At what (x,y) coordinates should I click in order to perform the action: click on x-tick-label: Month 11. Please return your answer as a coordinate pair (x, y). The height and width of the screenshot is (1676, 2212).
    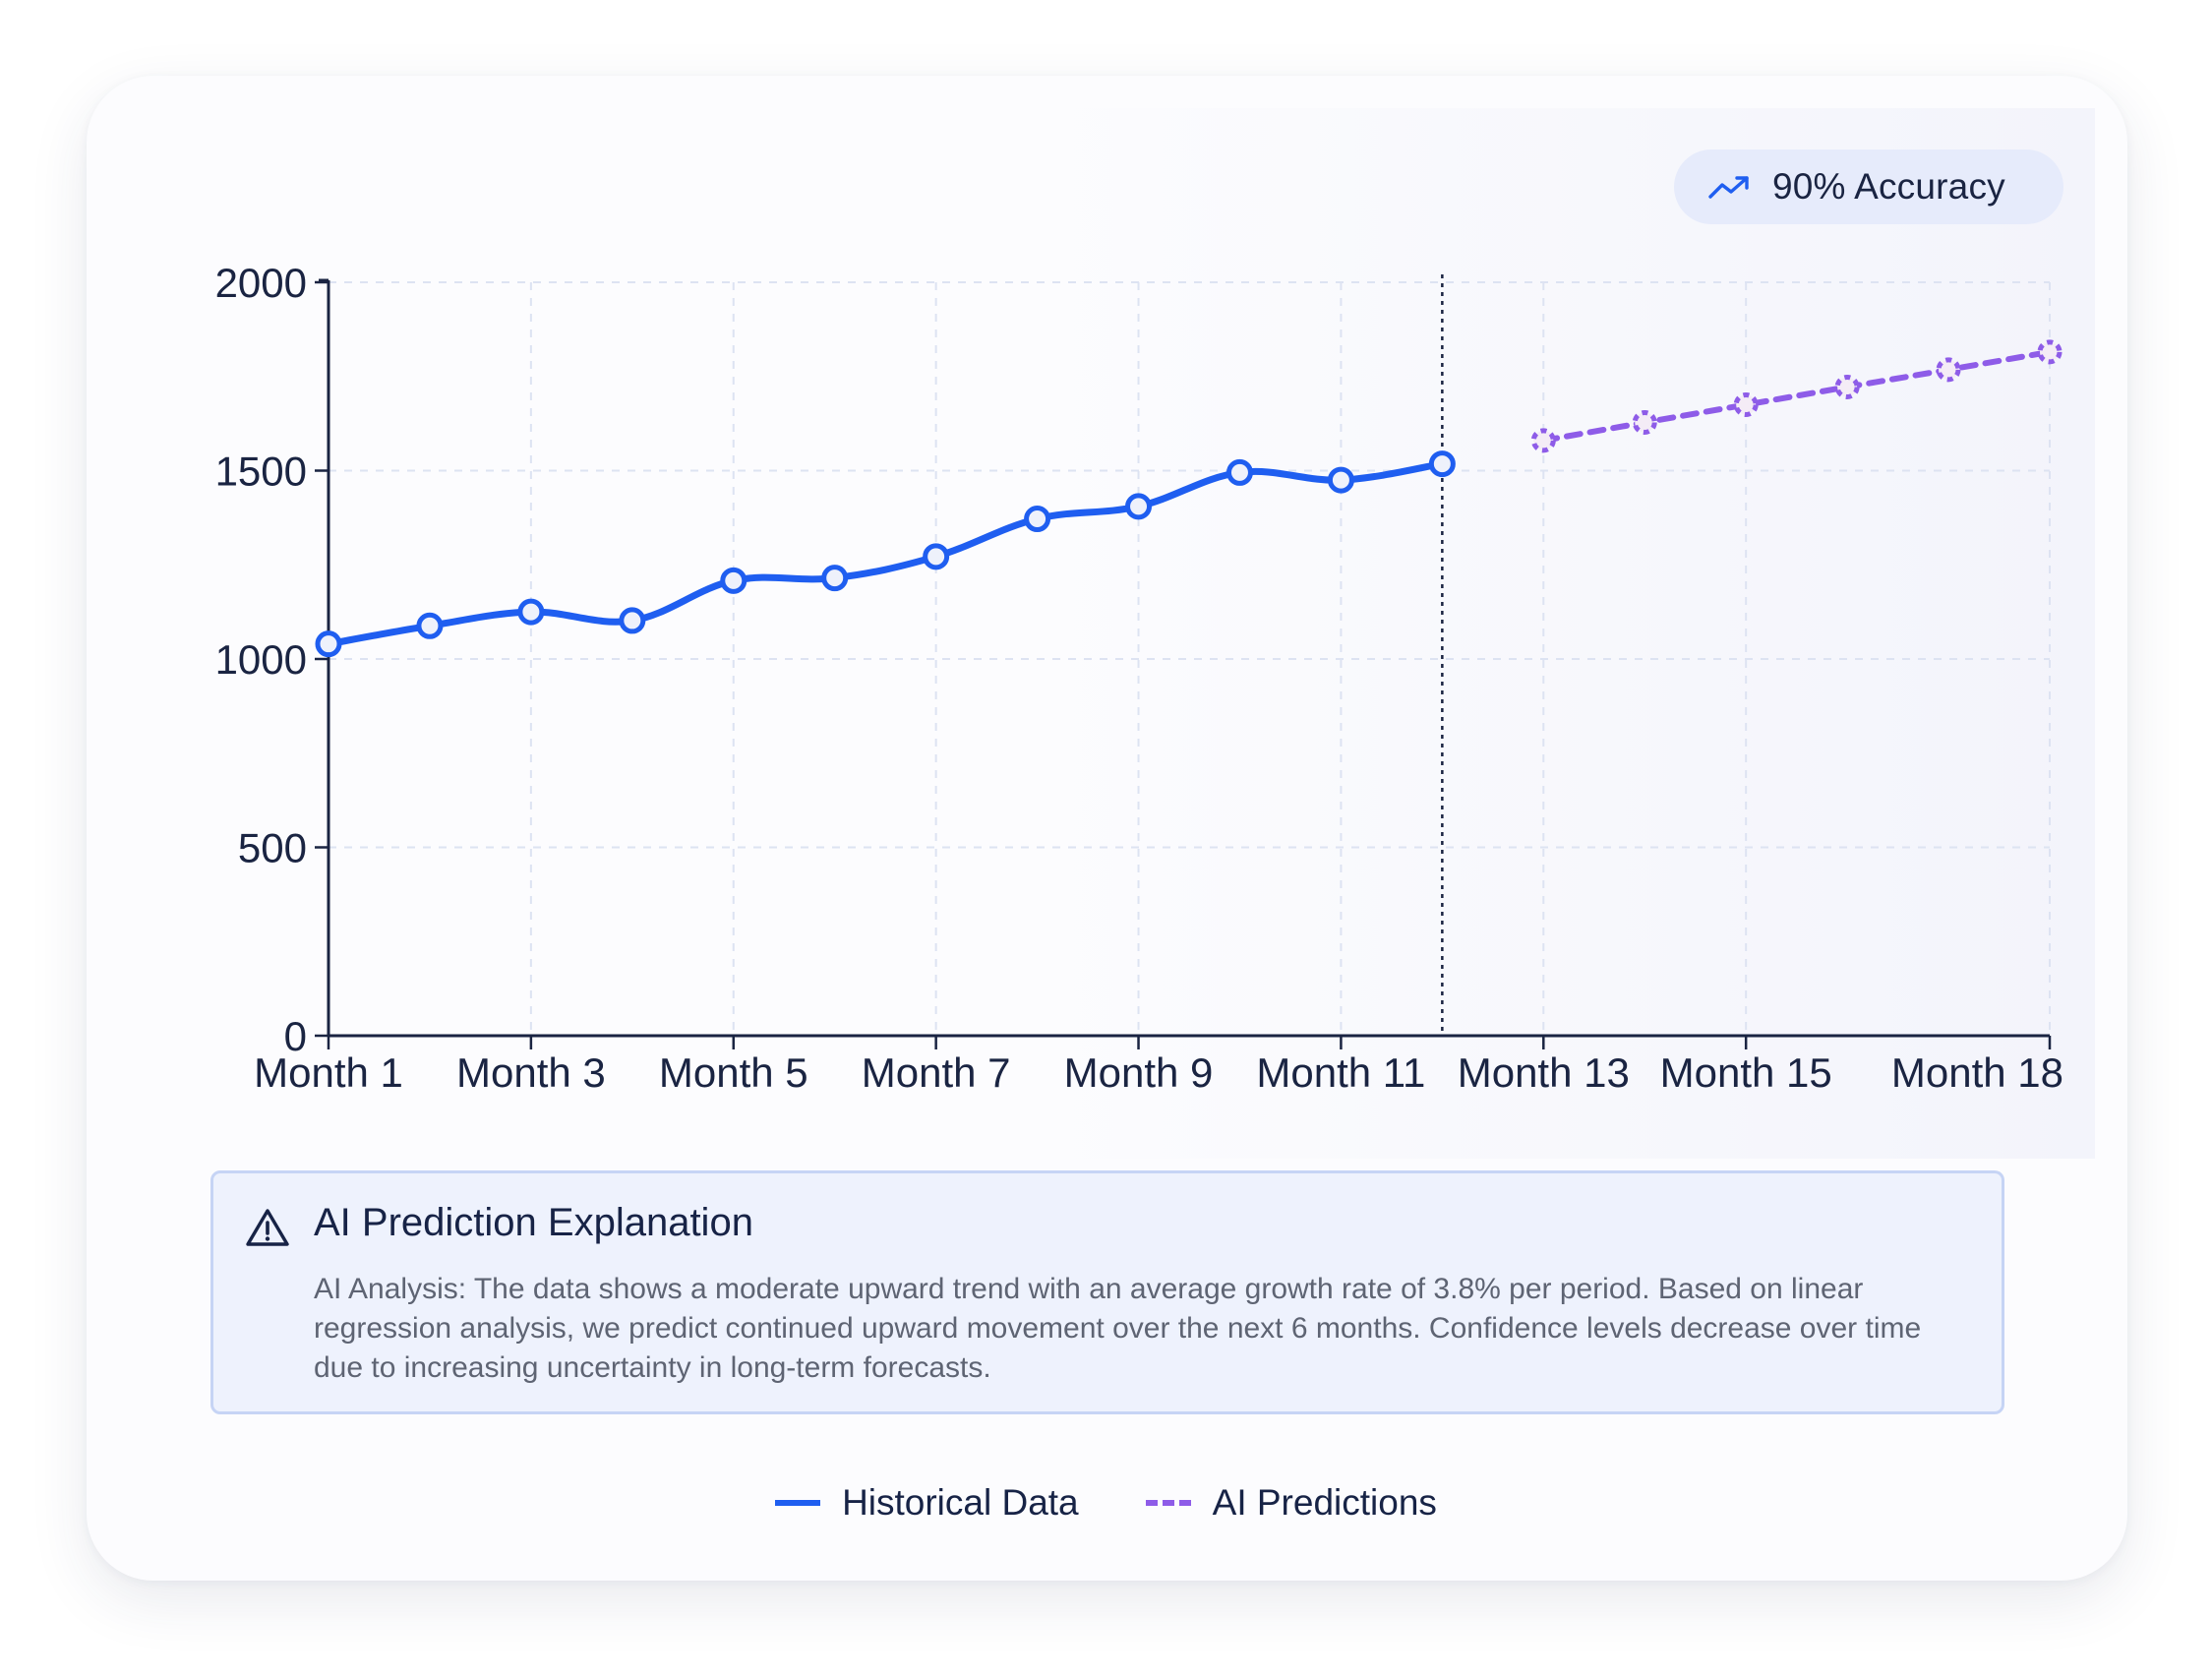
    Looking at the image, I should click on (1340, 1072).